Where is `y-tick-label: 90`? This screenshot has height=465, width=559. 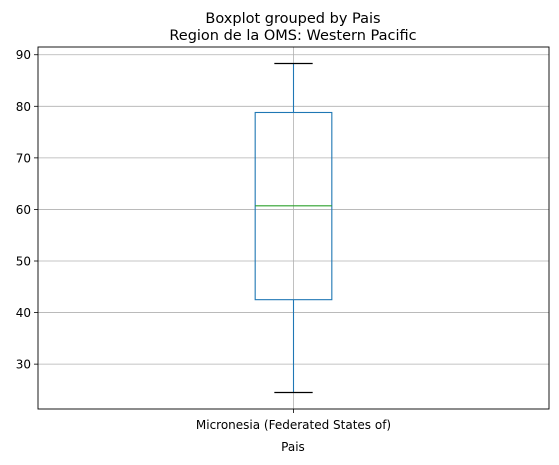 y-tick-label: 90 is located at coordinates (23, 55).